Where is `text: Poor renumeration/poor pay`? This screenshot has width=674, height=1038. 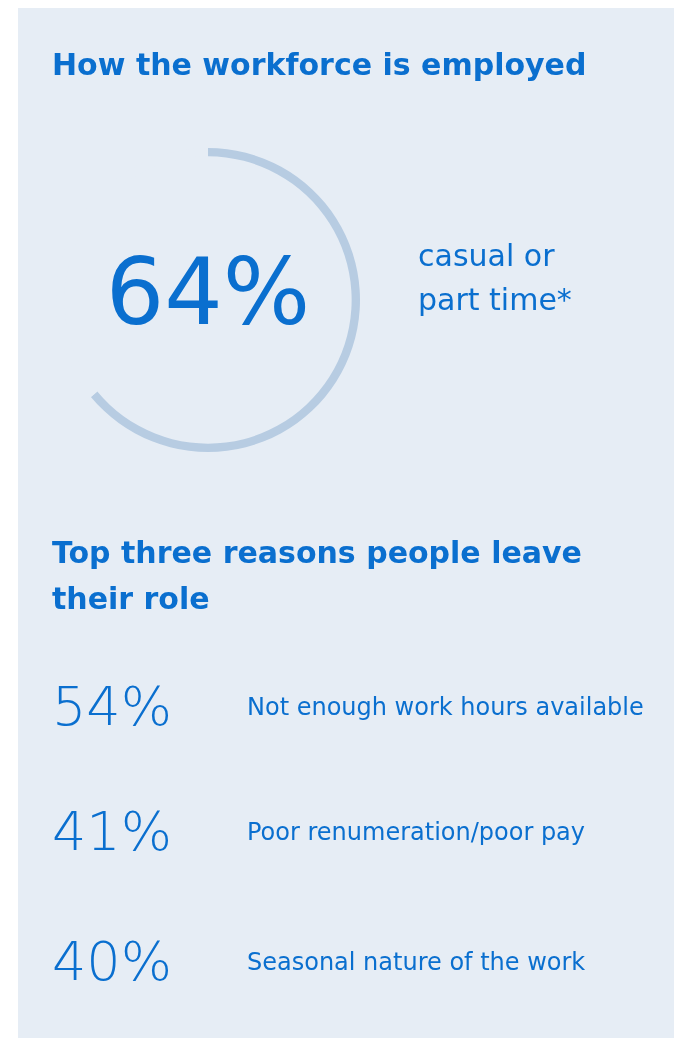 text: Poor renumeration/poor pay is located at coordinates (417, 831).